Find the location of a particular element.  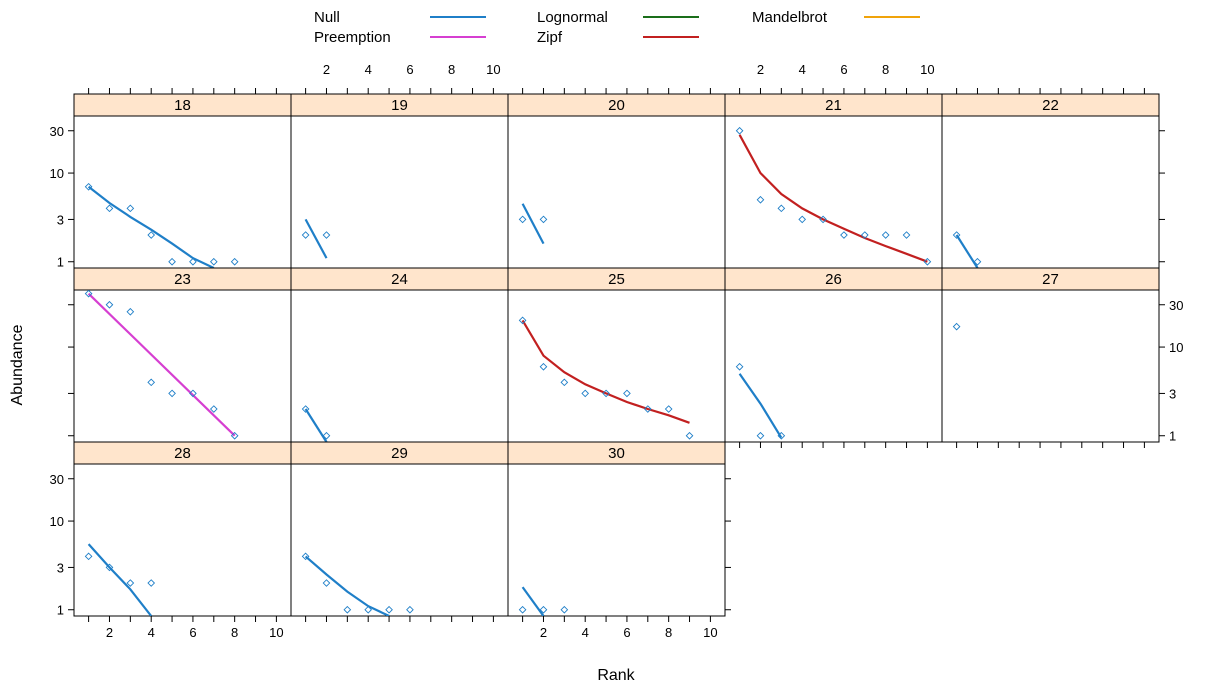

panel-25: 25 is located at coordinates (616, 355).